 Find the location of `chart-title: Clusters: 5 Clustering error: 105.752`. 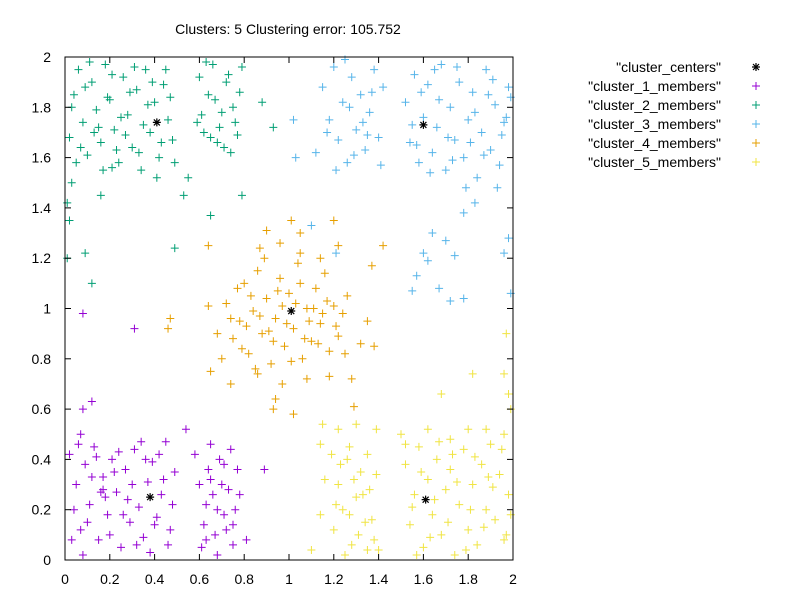

chart-title: Clusters: 5 Clustering error: 105.752 is located at coordinates (288, 29).